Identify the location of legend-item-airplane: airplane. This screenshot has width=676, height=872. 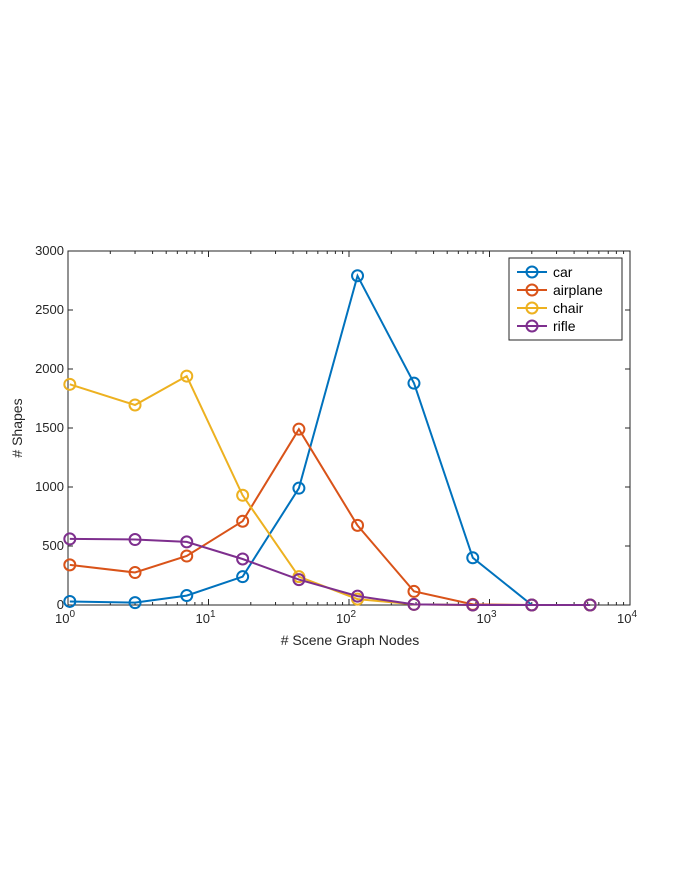
(560, 290).